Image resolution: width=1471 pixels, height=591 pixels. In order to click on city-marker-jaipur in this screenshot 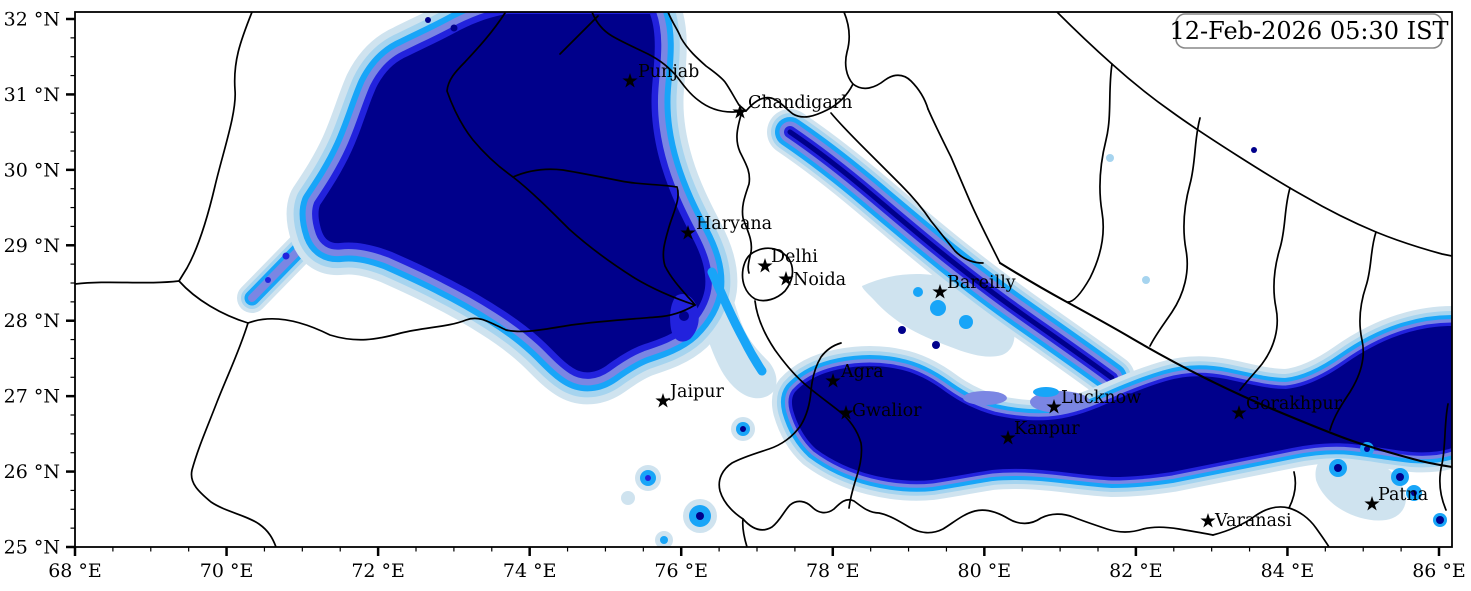, I will do `click(663, 400)`.